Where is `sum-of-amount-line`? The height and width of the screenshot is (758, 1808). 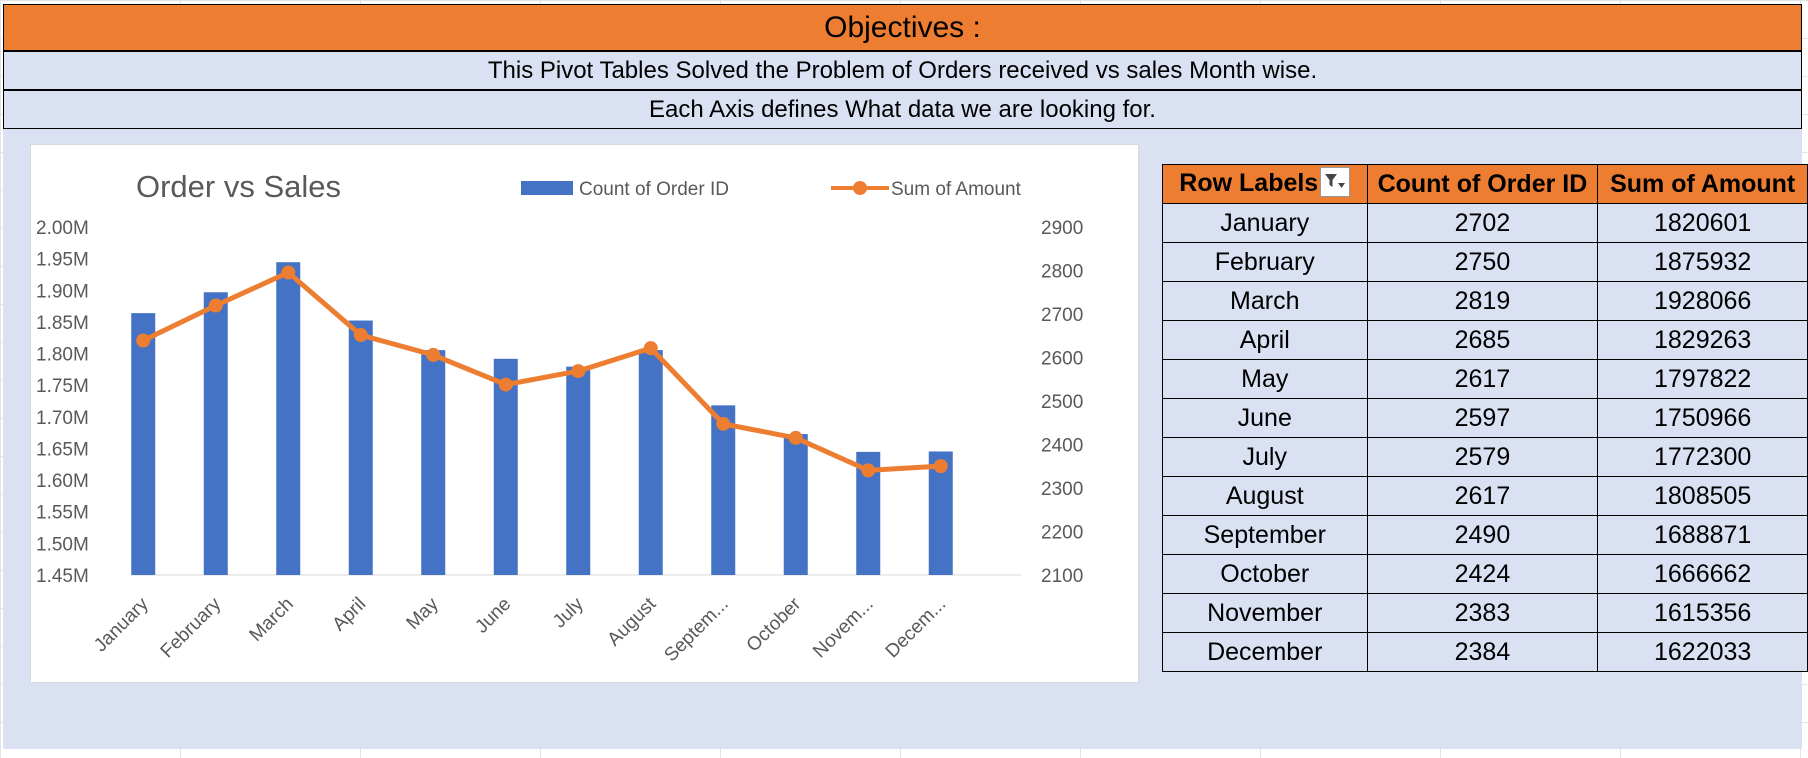 sum-of-amount-line is located at coordinates (541, 371).